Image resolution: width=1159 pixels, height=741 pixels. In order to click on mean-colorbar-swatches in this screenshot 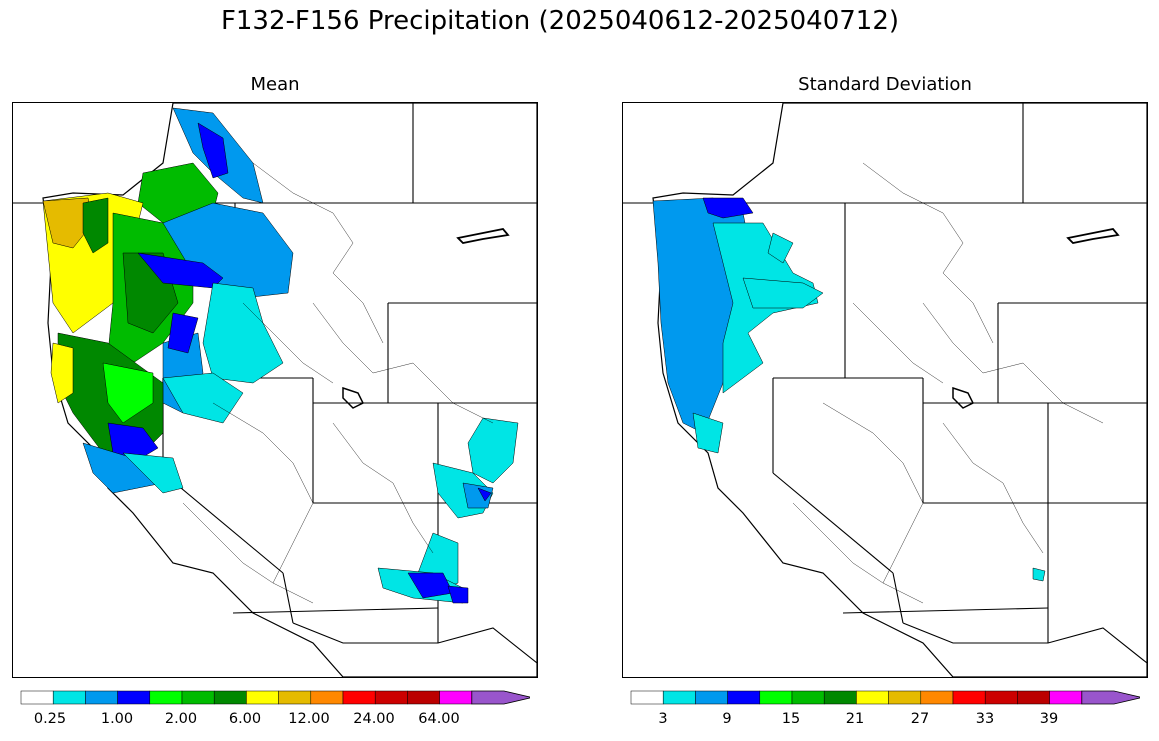, I will do `click(276, 697)`.